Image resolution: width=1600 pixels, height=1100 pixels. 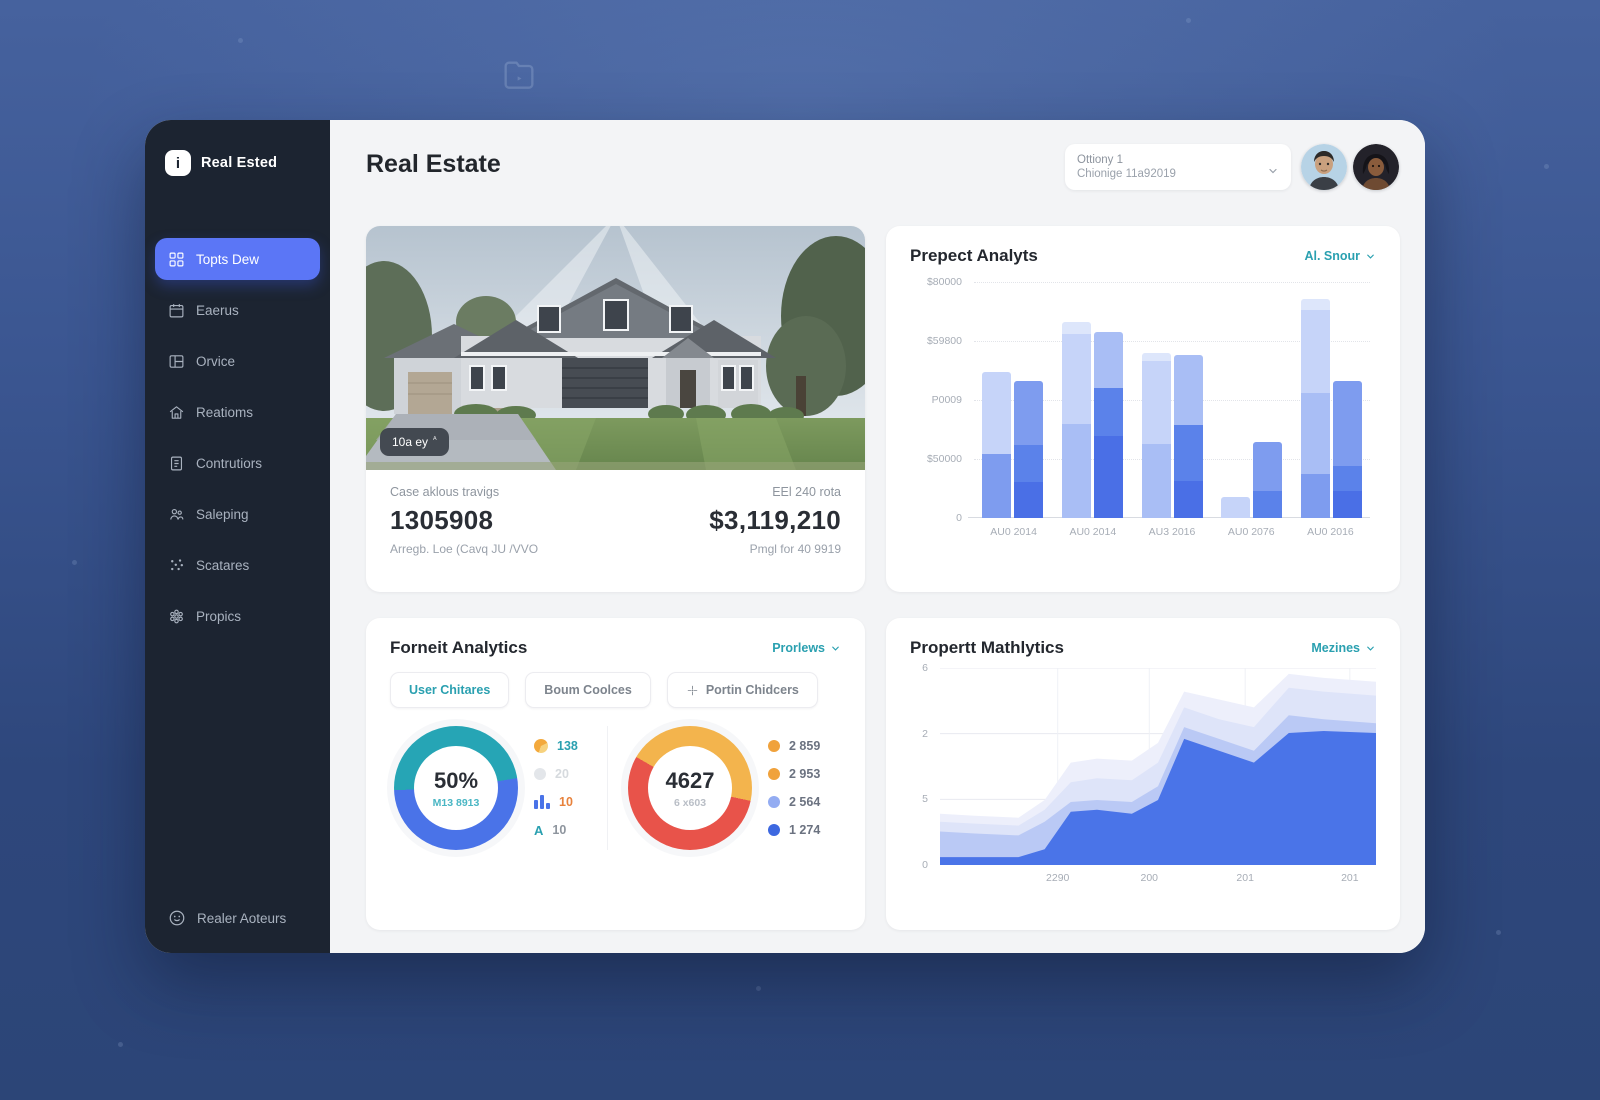 What do you see at coordinates (1158, 766) in the screenshot?
I see `area-chart-plot` at bounding box center [1158, 766].